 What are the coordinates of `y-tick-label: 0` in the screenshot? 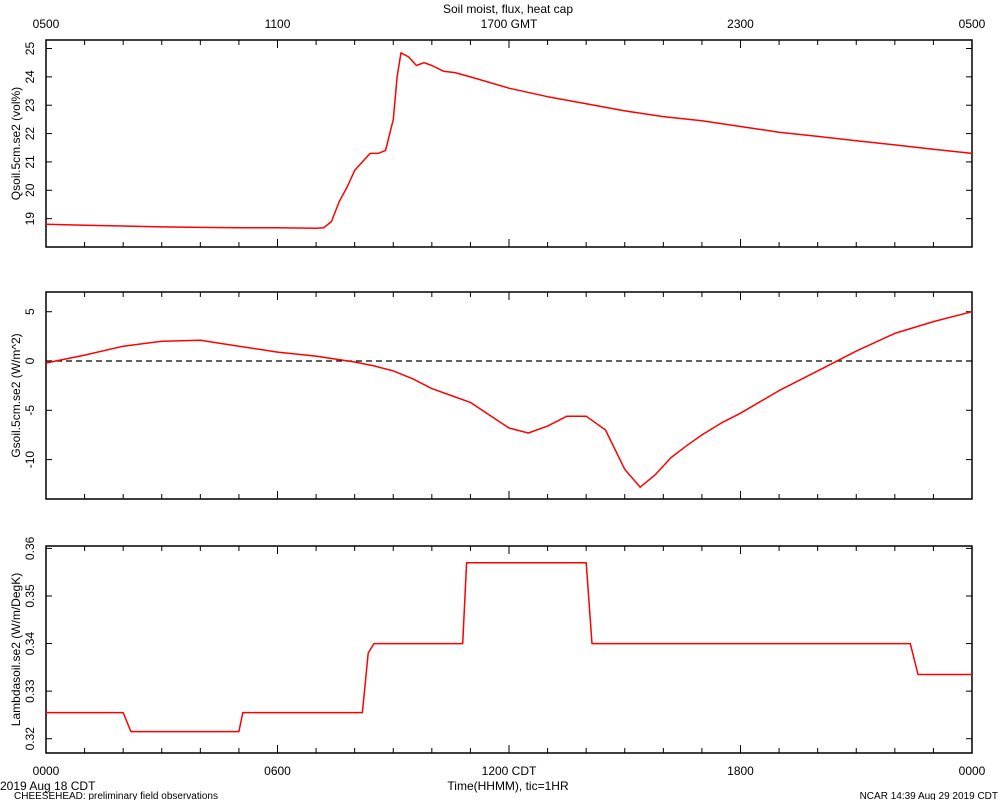 It's located at (30, 360).